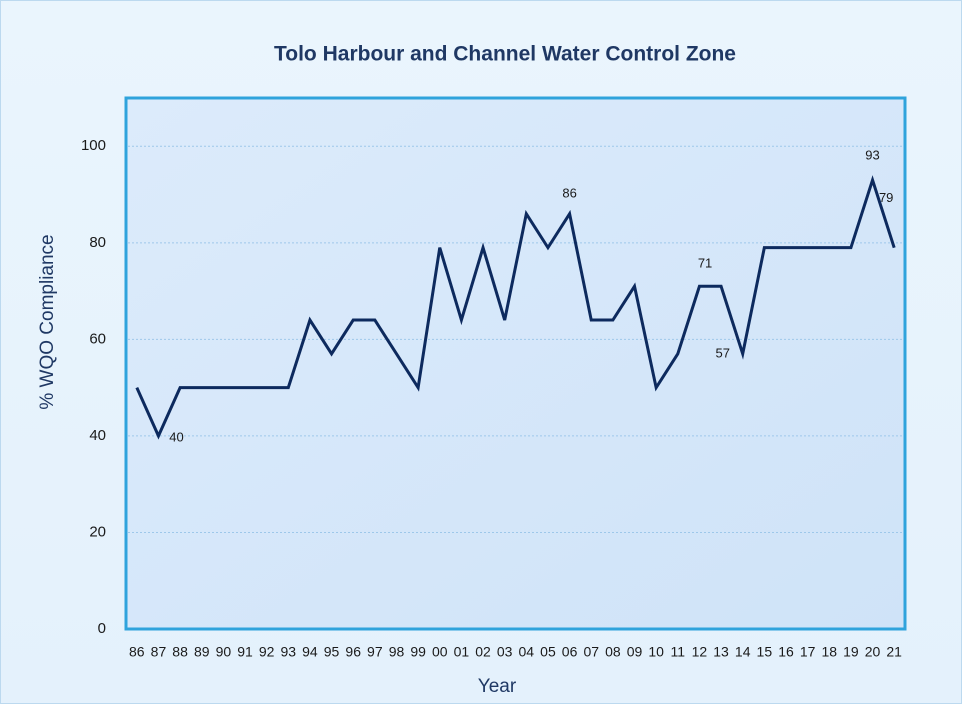 The width and height of the screenshot is (963, 705). Describe the element at coordinates (829, 652) in the screenshot. I see `x-tick-label: 18` at that location.